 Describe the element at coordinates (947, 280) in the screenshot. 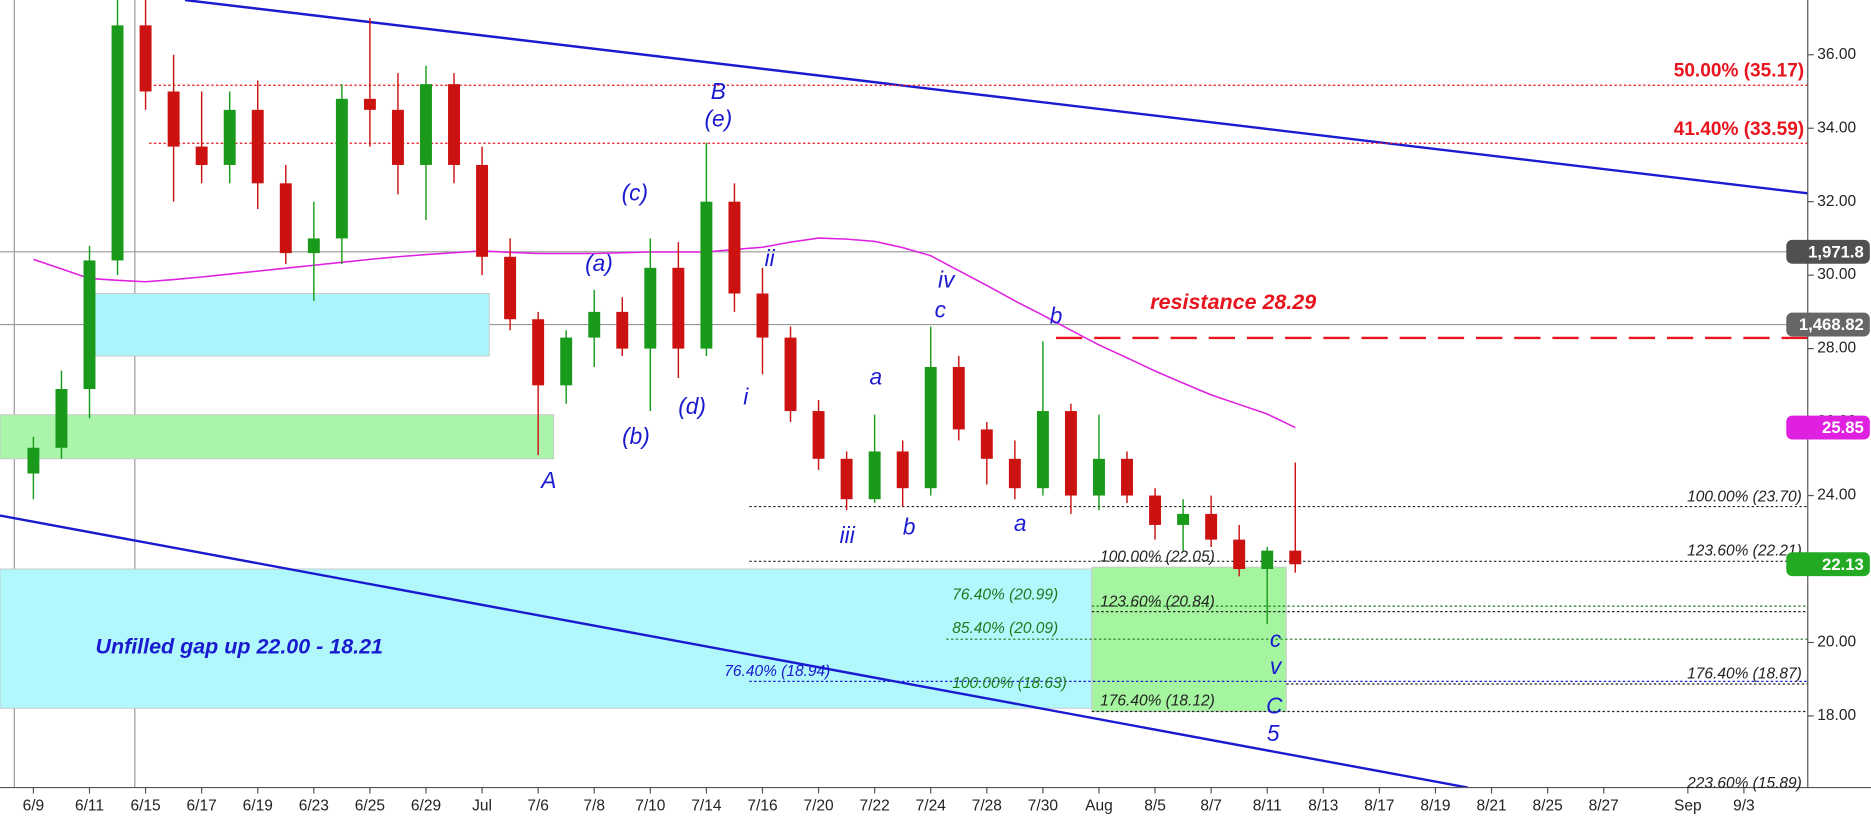

I see `wave-label: iv` at that location.